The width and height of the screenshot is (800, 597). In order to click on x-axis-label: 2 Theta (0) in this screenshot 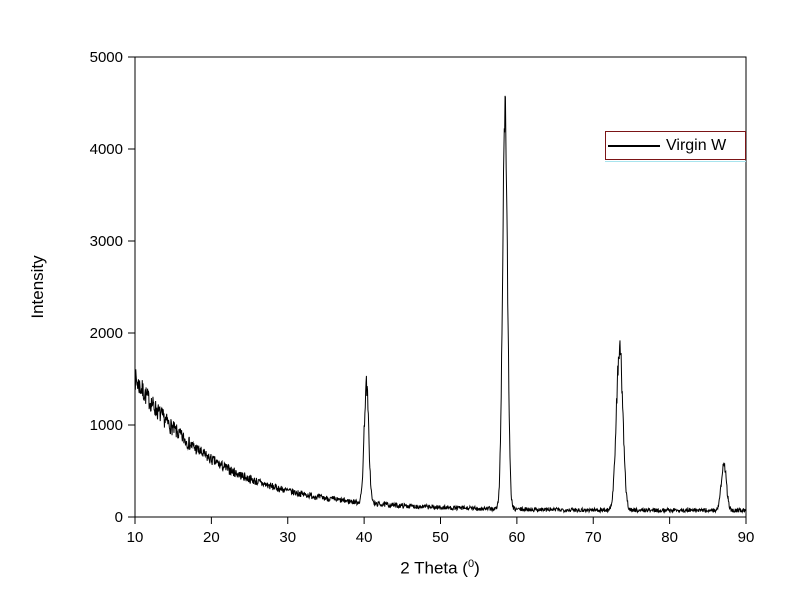, I will do `click(440, 568)`.